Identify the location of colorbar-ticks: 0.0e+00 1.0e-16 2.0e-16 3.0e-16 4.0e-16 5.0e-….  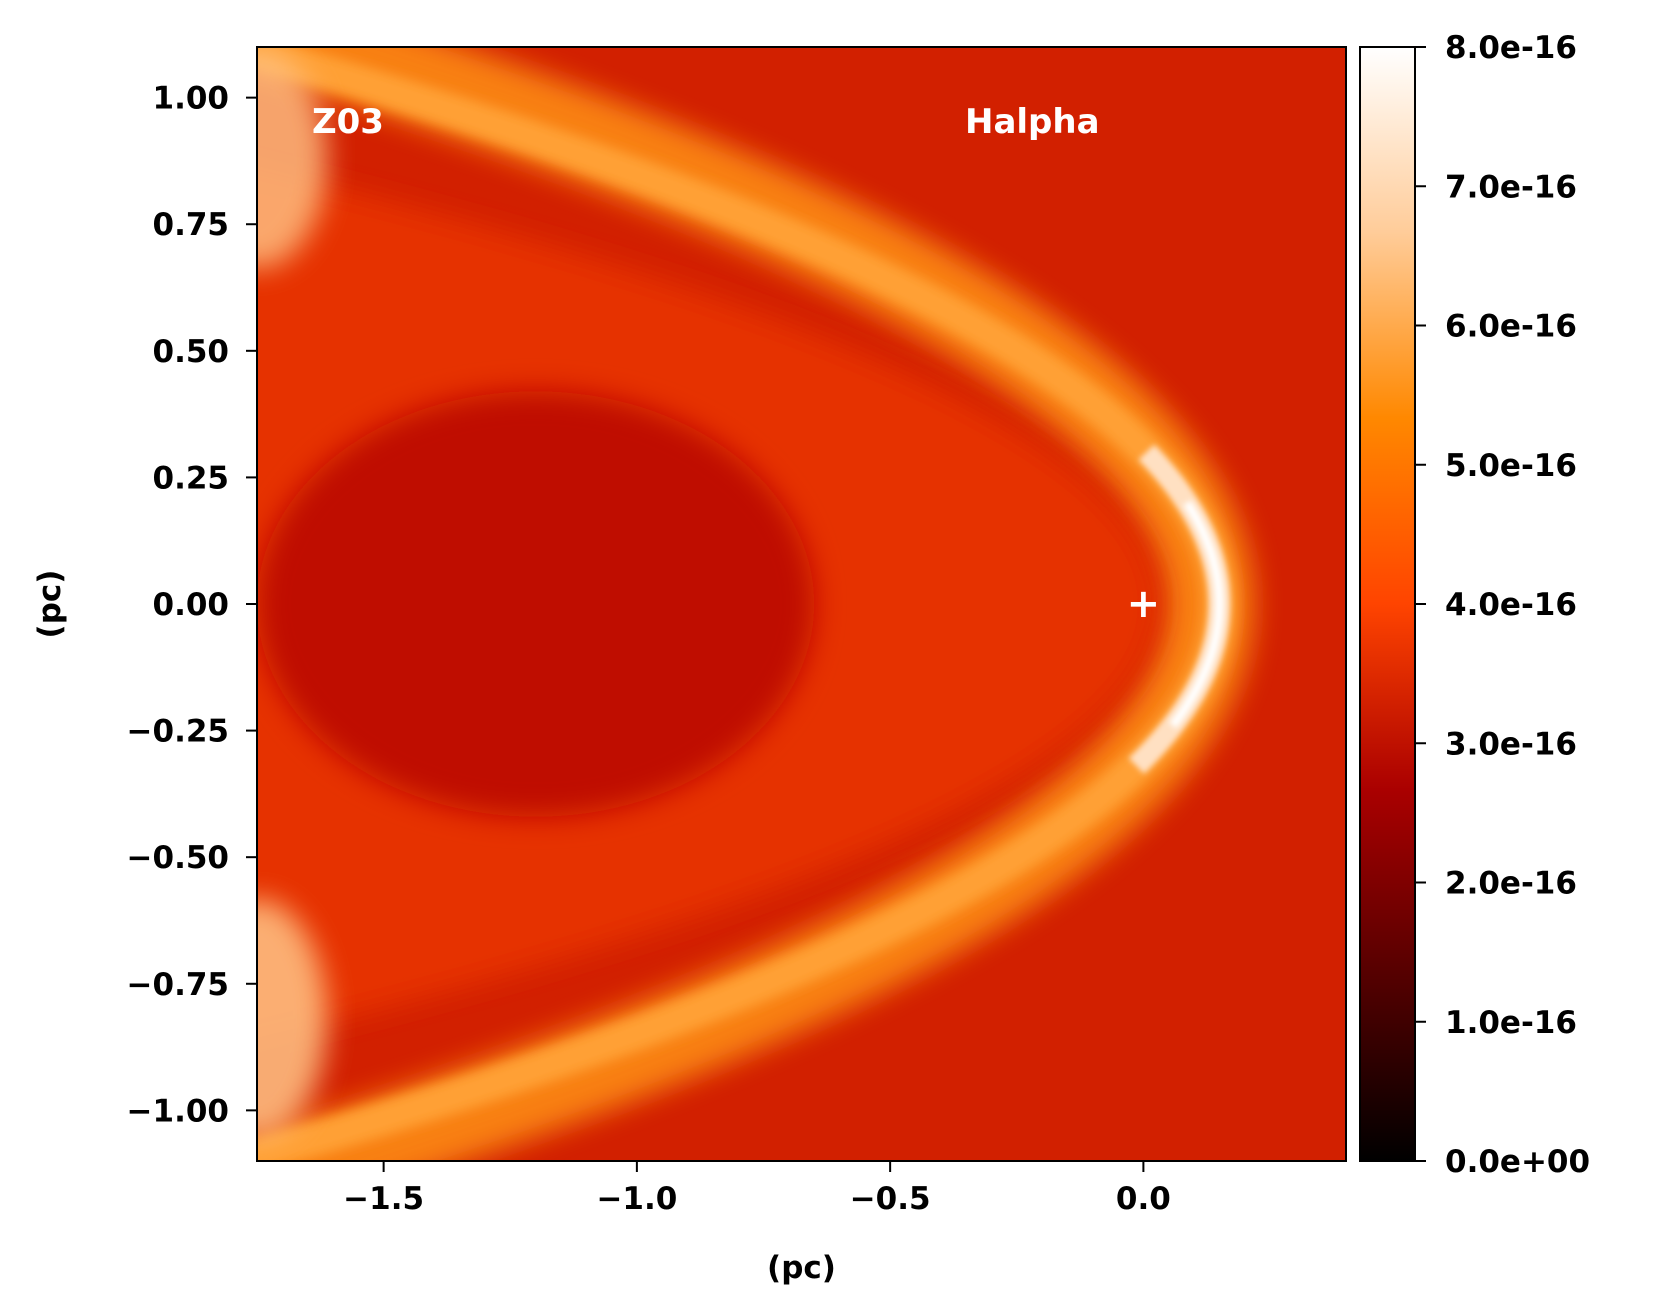
(1502, 605).